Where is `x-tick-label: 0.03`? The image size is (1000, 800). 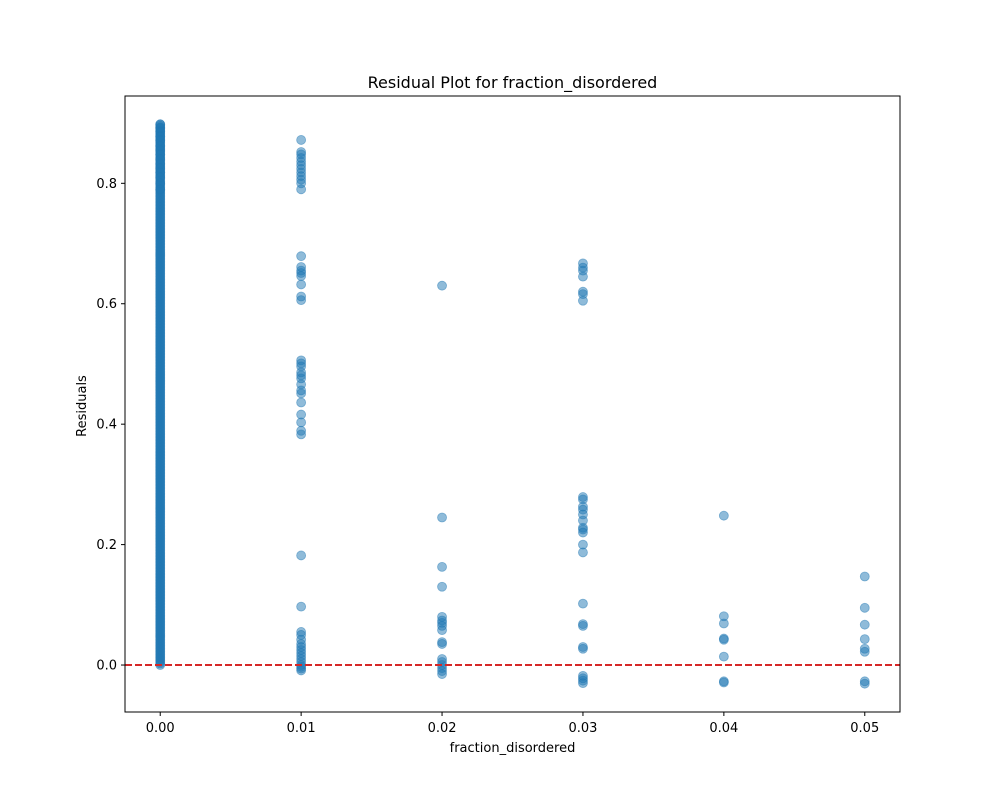
x-tick-label: 0.03 is located at coordinates (582, 728).